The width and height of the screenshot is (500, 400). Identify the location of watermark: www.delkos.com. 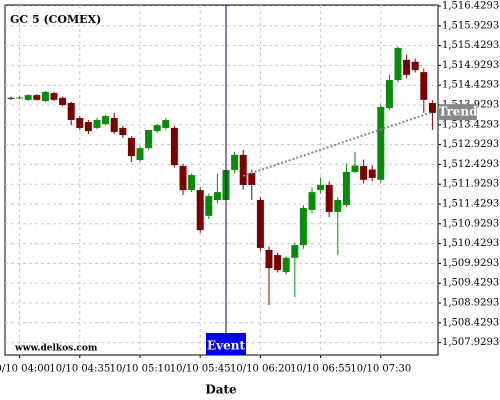
(56, 349).